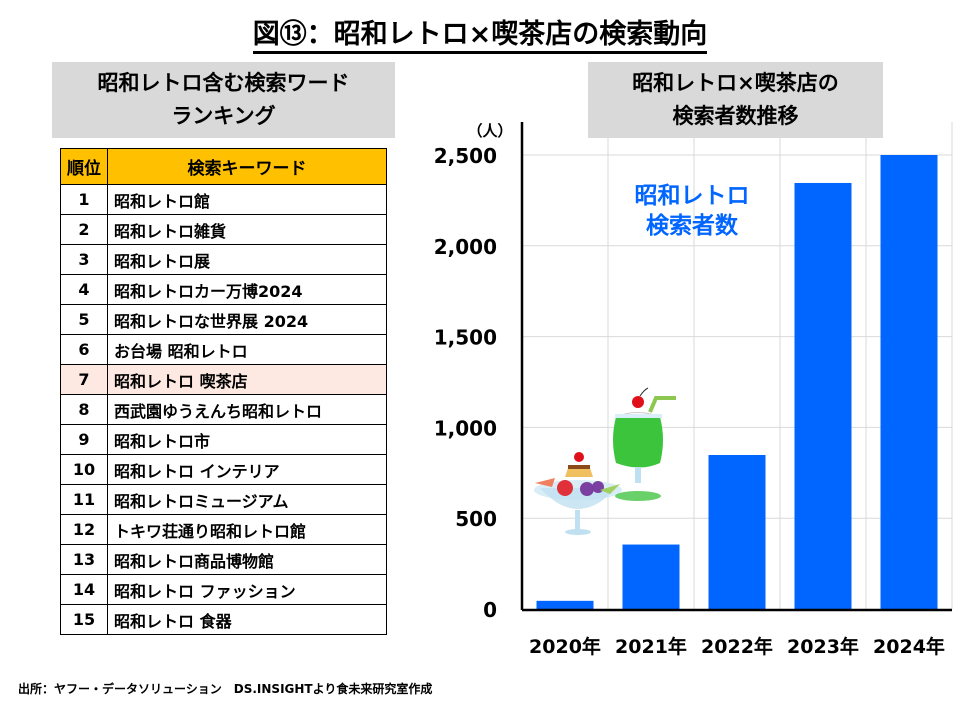  Describe the element at coordinates (823, 646) in the screenshot. I see `x-tick-label: 2023年` at that location.